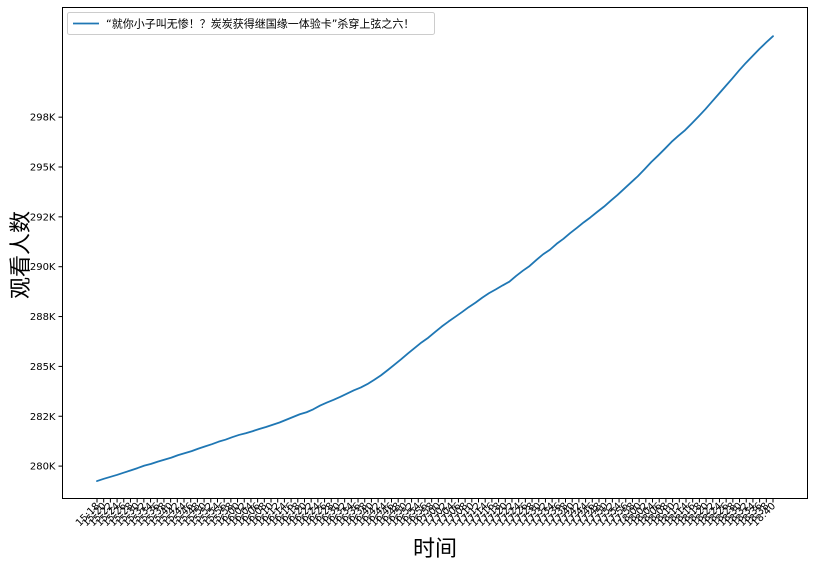 This screenshot has height=566, width=814. Describe the element at coordinates (46, 293) in the screenshot. I see `y-axis-ticks: 280K 282K 285K 288K 290K 292K 295K 298K` at that location.